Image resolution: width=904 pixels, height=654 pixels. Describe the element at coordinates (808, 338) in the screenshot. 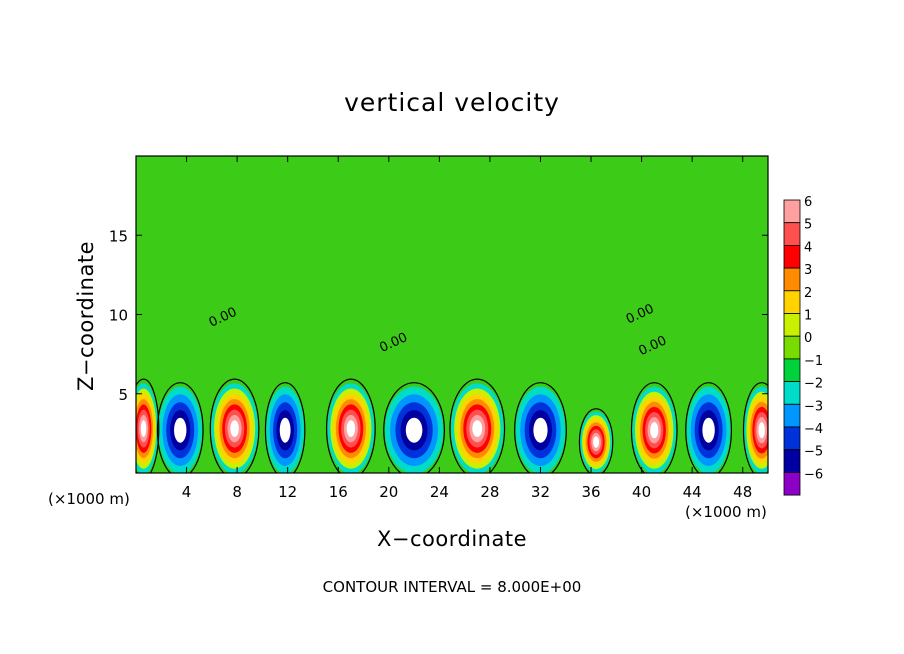

I see `colorbar-label: 0` at that location.